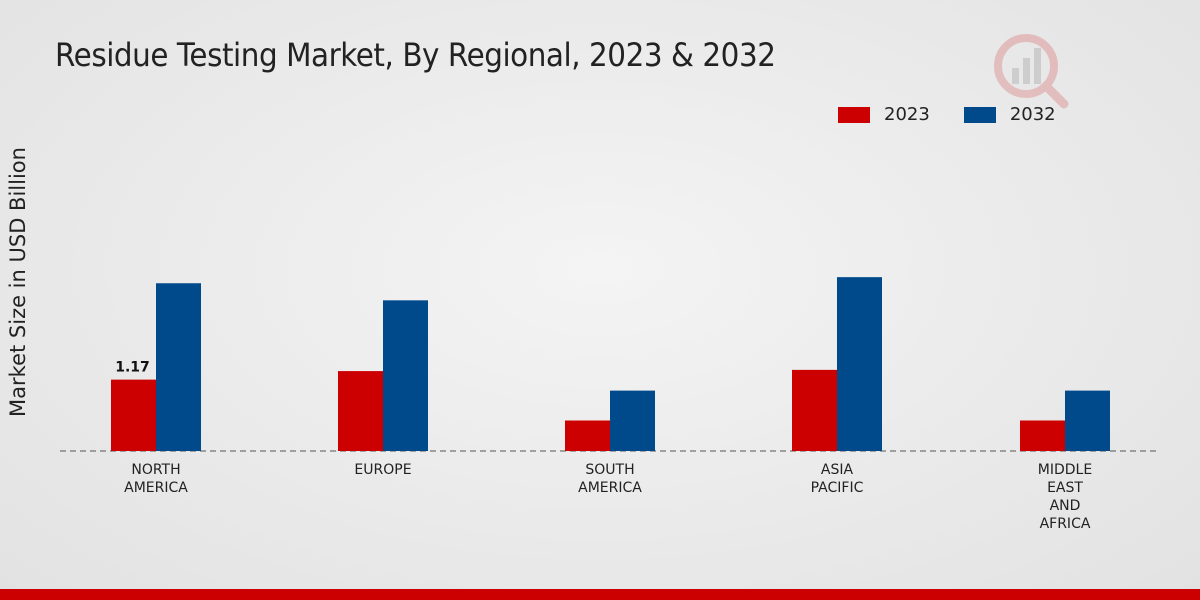 The height and width of the screenshot is (600, 1200). What do you see at coordinates (854, 114) in the screenshot?
I see `legend-swatch-2023` at bounding box center [854, 114].